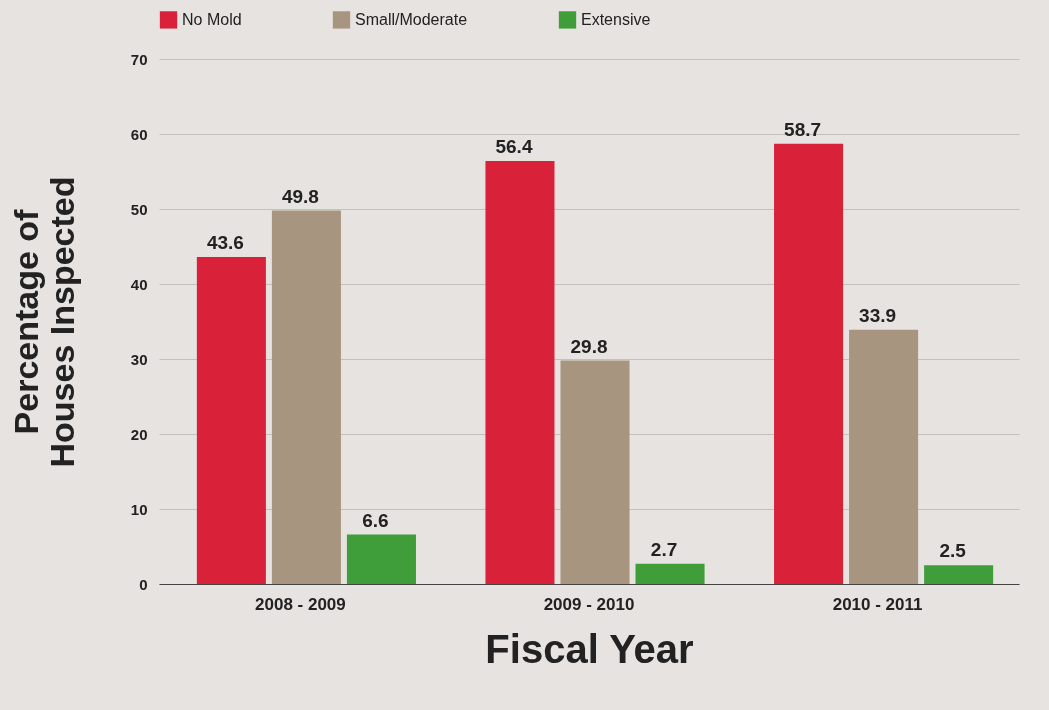 The width and height of the screenshot is (1049, 710). Describe the element at coordinates (664, 549) in the screenshot. I see `data-label: 2.7` at that location.